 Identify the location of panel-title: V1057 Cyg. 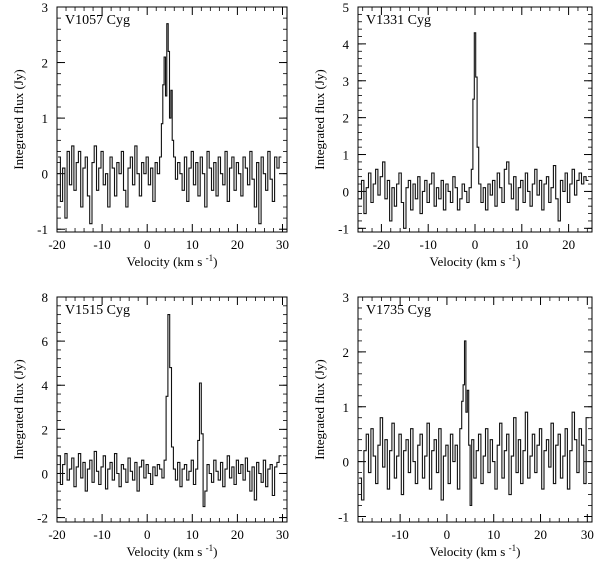
(97, 20).